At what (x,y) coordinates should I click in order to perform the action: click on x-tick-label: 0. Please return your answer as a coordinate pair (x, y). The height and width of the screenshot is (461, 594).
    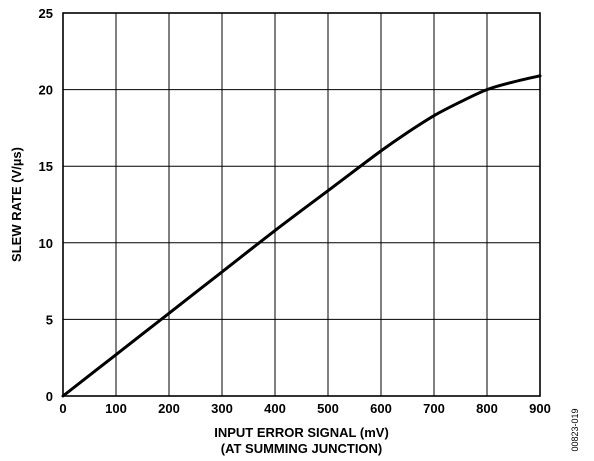
    Looking at the image, I should click on (62, 408).